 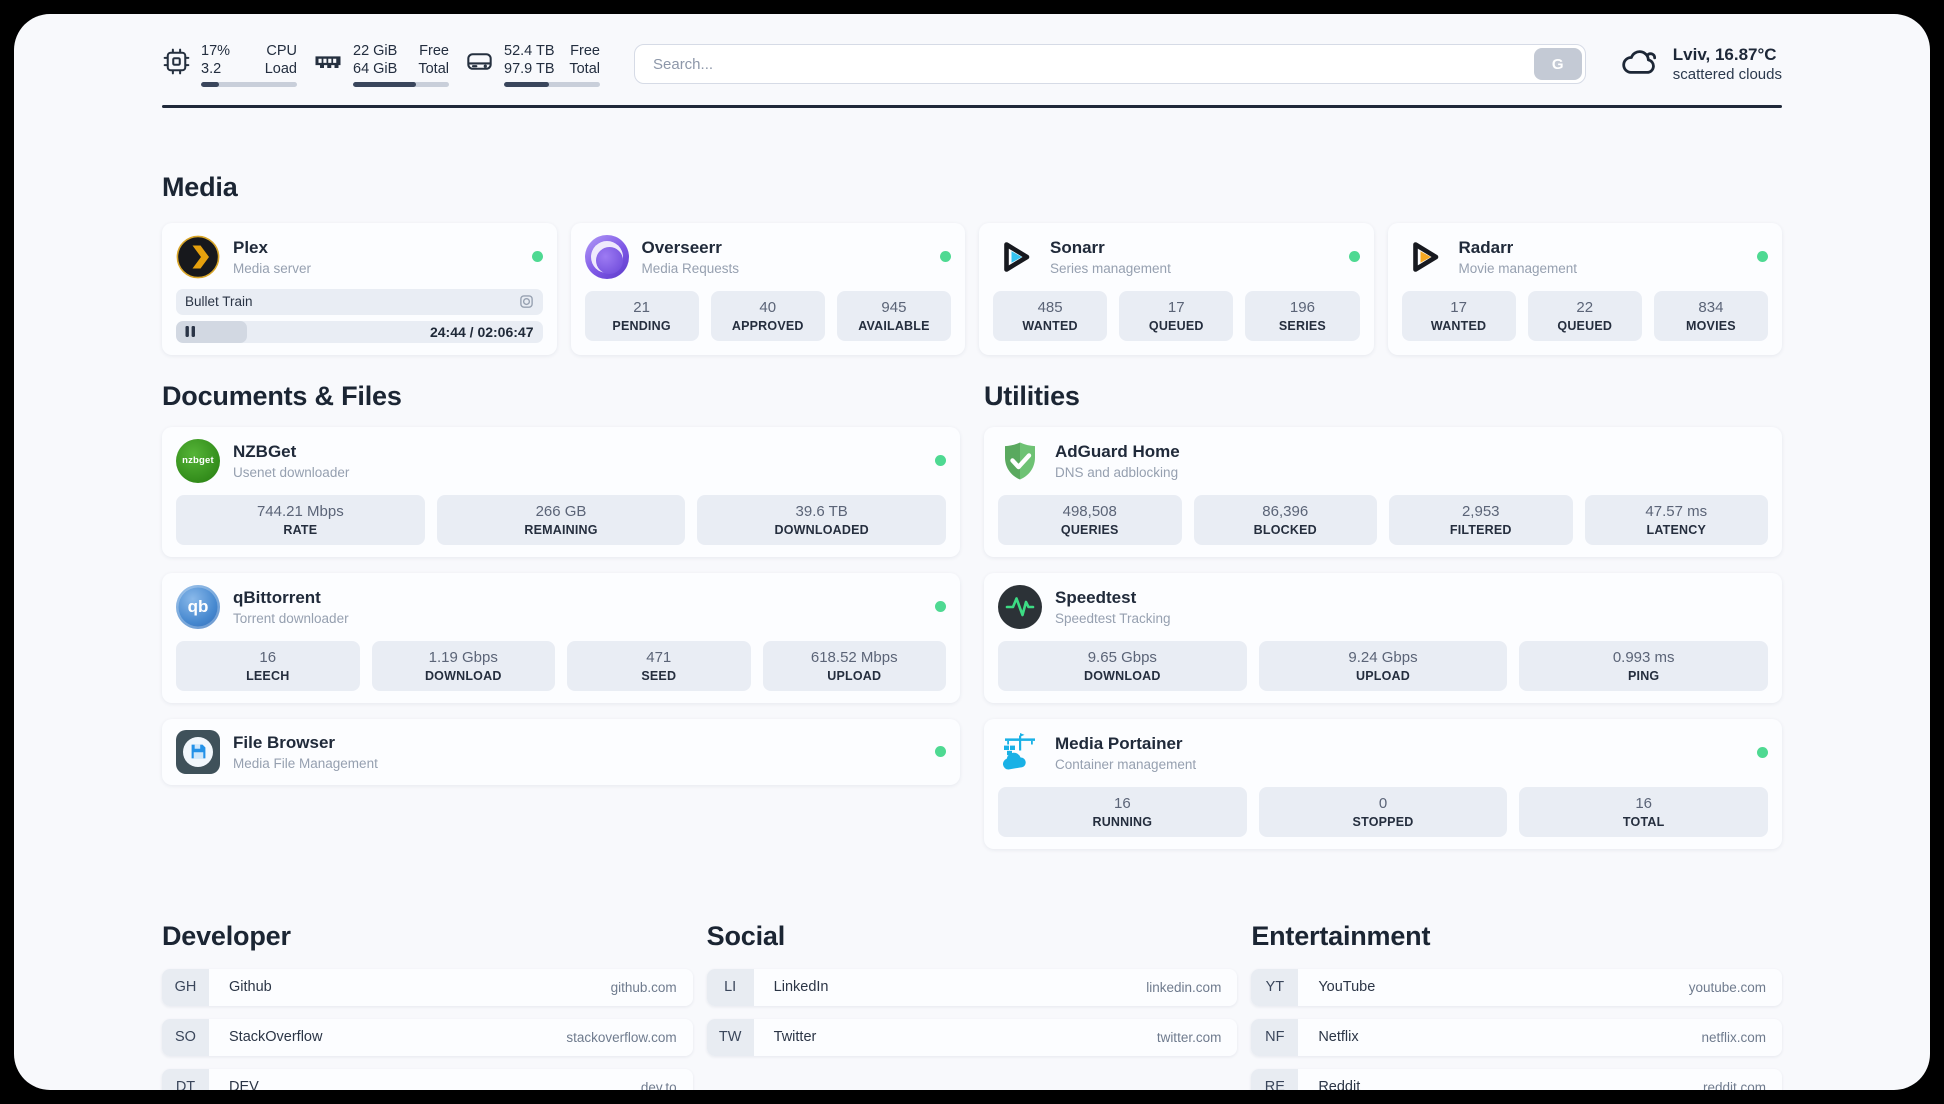 I want to click on speedtest-icon, so click(x=1020, y=606).